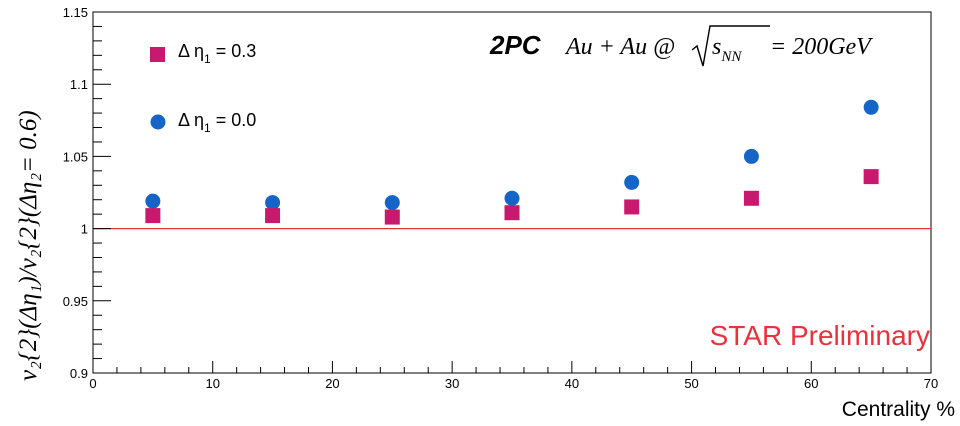 This screenshot has height=426, width=960. What do you see at coordinates (75, 156) in the screenshot?
I see `y-tick-label: 1.05` at bounding box center [75, 156].